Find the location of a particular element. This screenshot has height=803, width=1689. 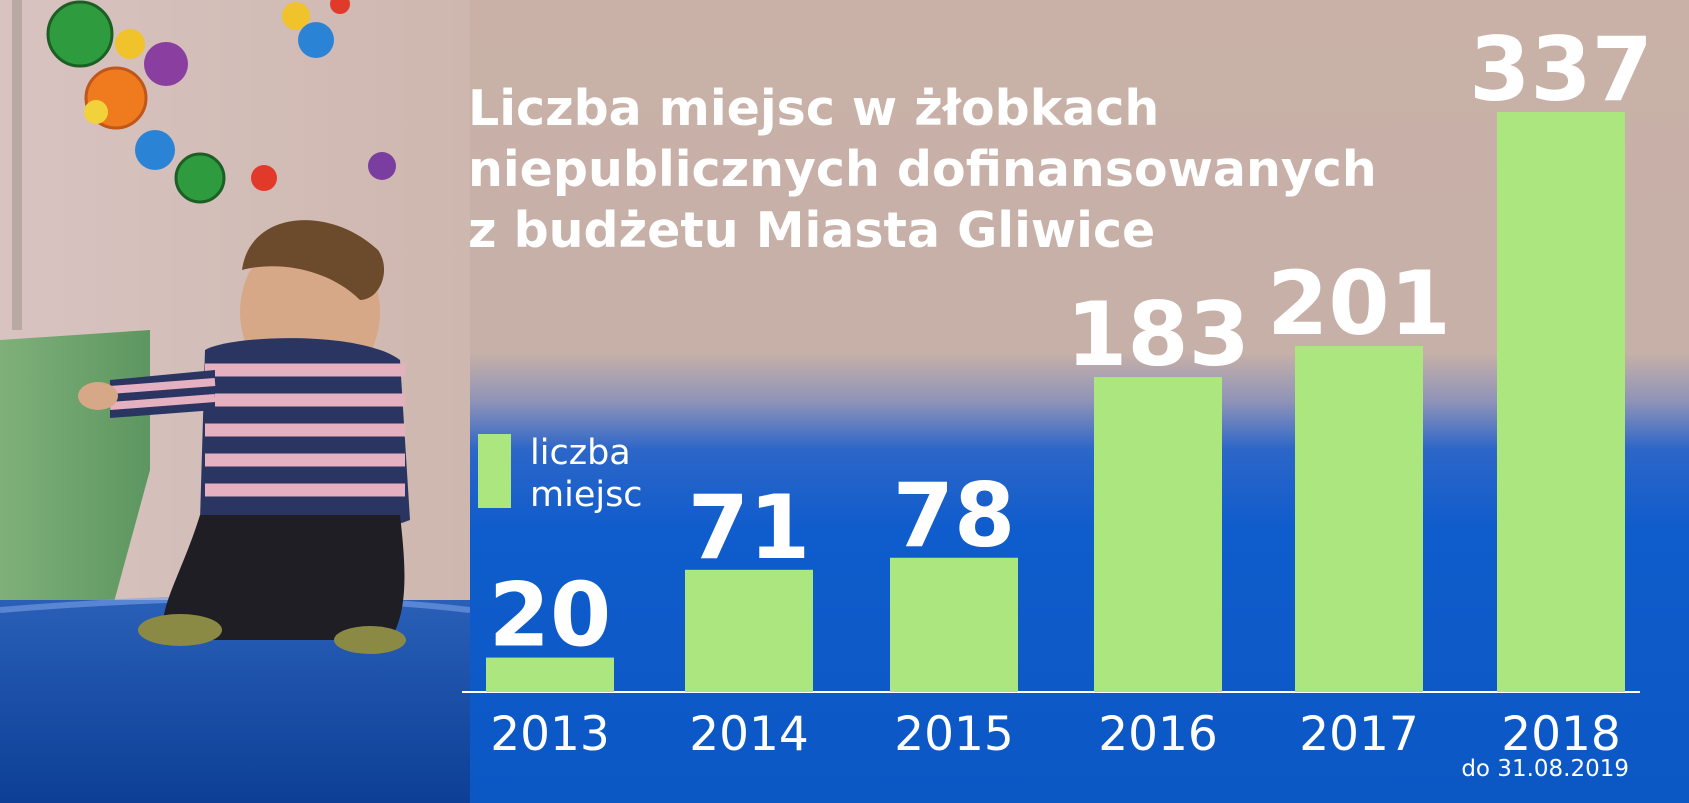

x-tick-label-2018: 2018 is located at coordinates (1561, 734).